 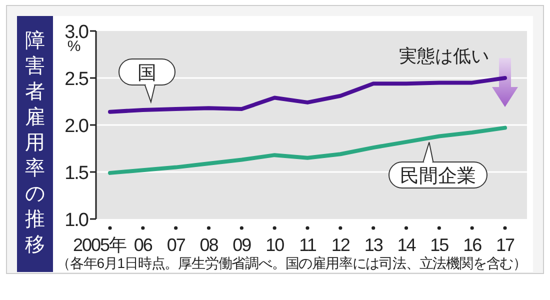 I want to click on x-tick-label: 2005年, so click(x=100, y=245).